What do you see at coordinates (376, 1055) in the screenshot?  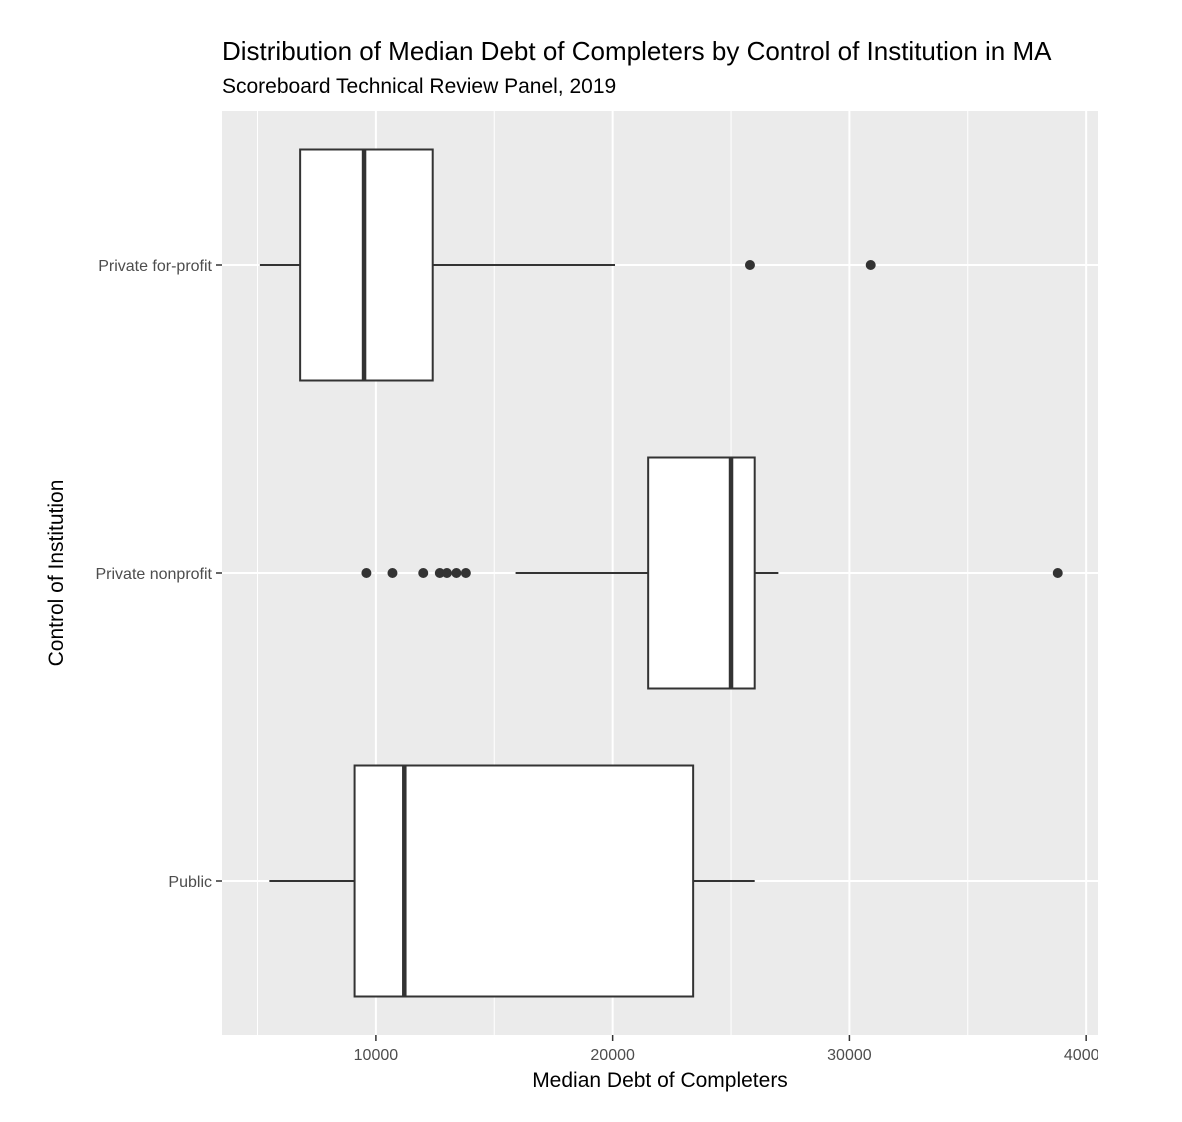 I see `x-tick-label: 10000` at bounding box center [376, 1055].